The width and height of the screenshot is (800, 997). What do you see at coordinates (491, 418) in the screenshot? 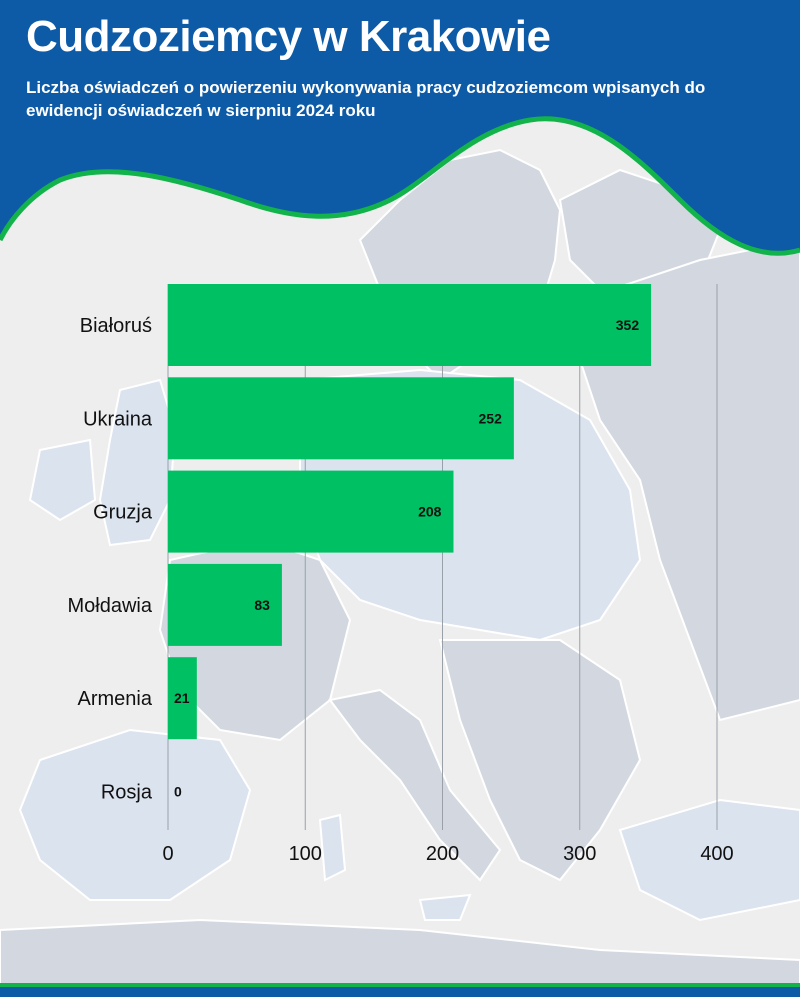
I see `value-label-1: 252` at bounding box center [491, 418].